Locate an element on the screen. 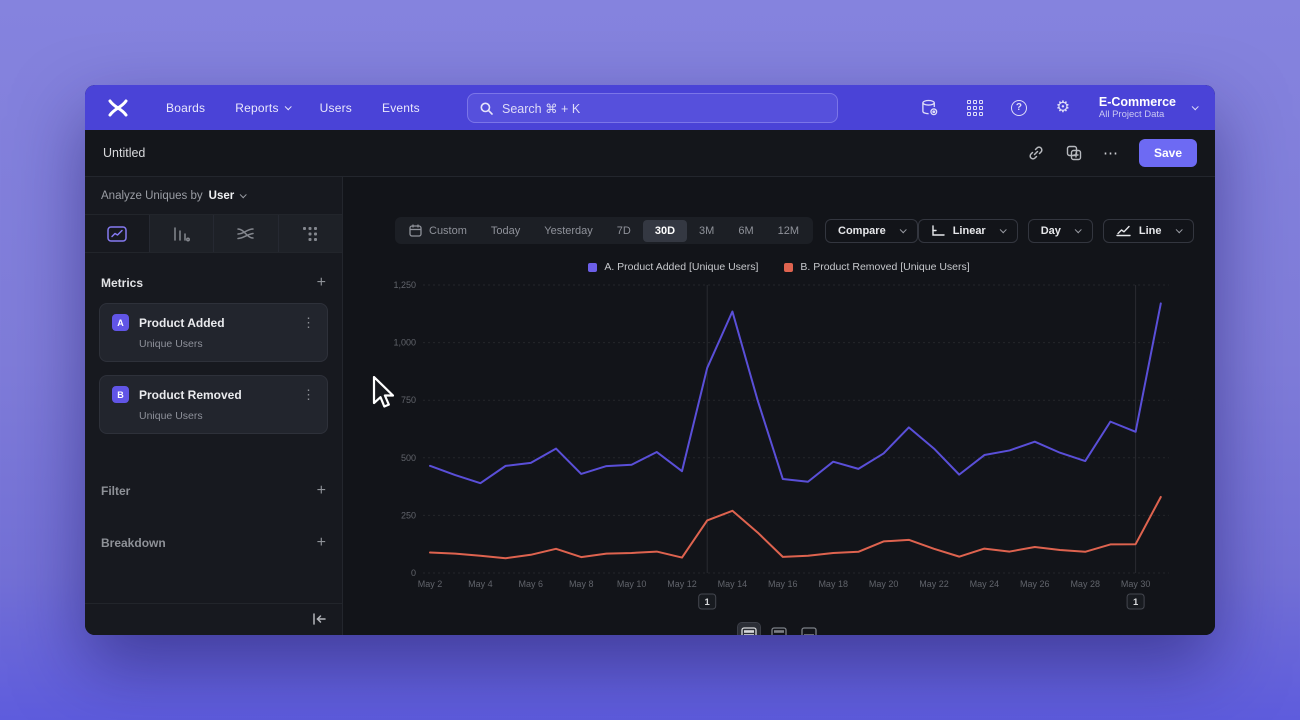  duplicate-icon is located at coordinates (1074, 153).